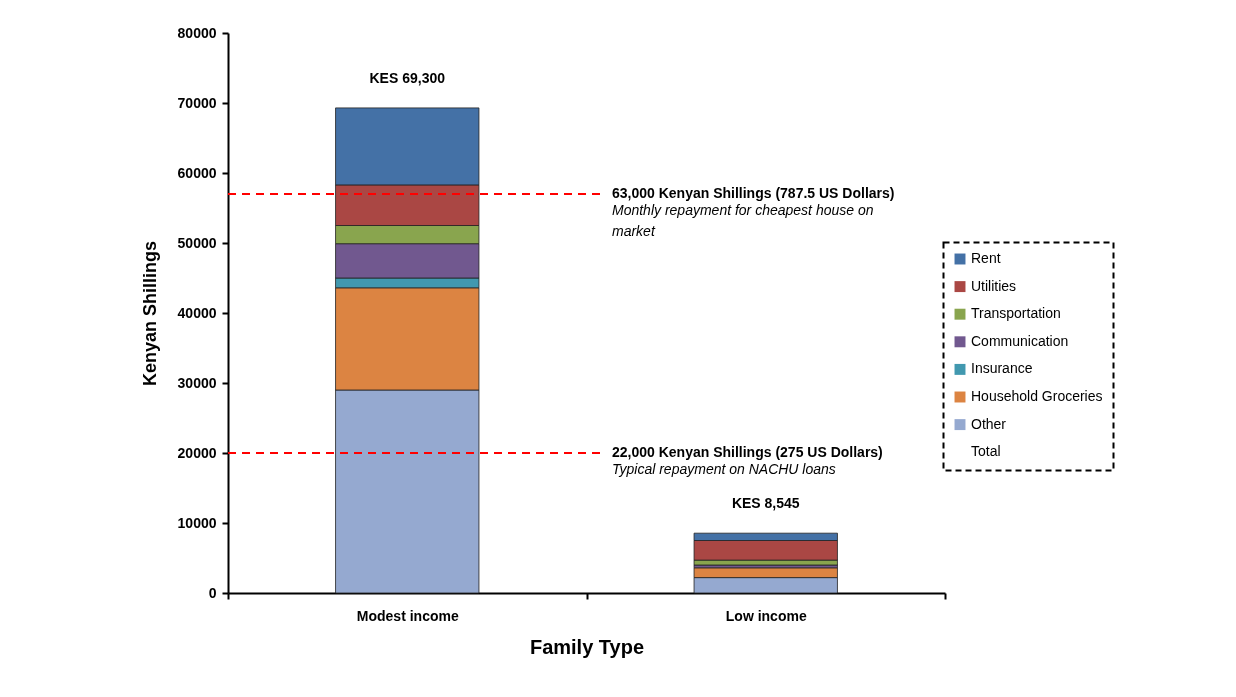  What do you see at coordinates (753, 193) in the screenshot?
I see `ref-line-label: 63,000 Kenyan Shillings (787.5 US Dollars)` at bounding box center [753, 193].